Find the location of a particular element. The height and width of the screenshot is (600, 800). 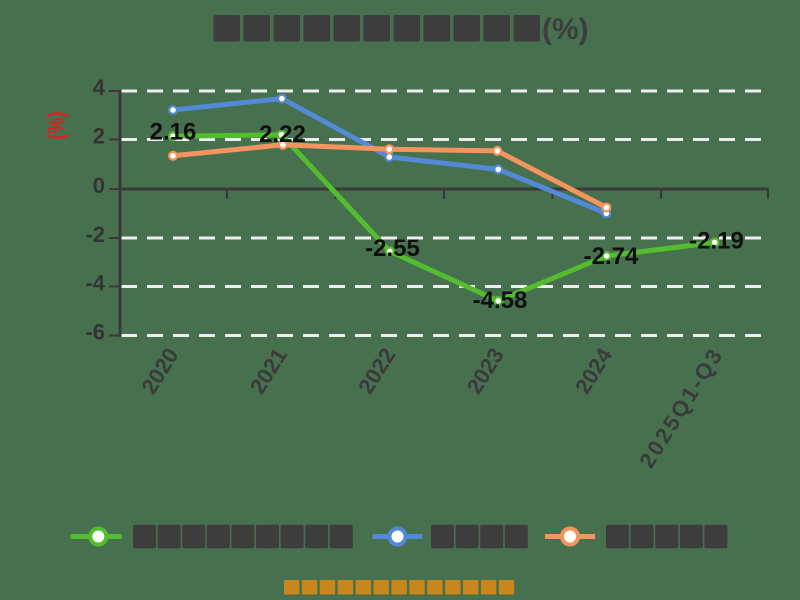

svg-text: 4 is located at coordinates (99, 87).